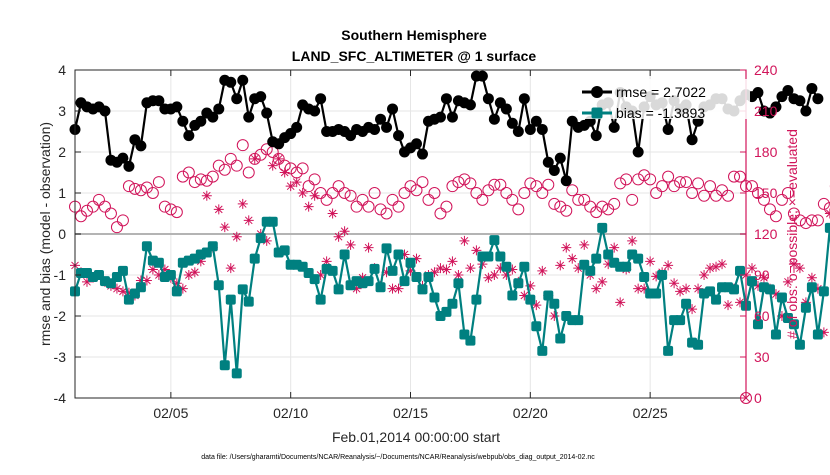  I want to click on chart-title: Southern Hemisphere, so click(414, 35).